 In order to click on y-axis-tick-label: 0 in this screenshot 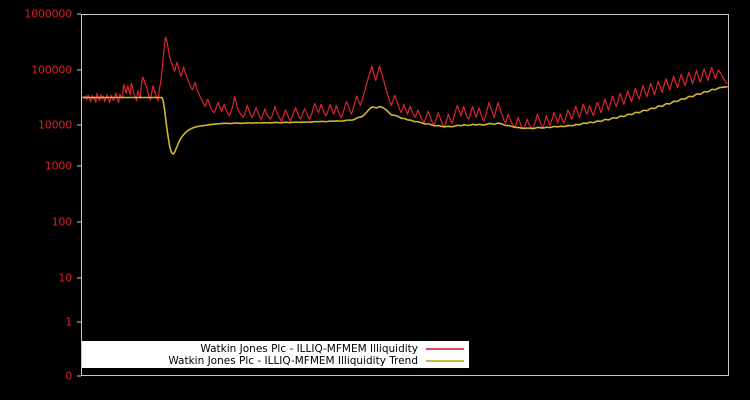, I will do `click(68, 376)`.